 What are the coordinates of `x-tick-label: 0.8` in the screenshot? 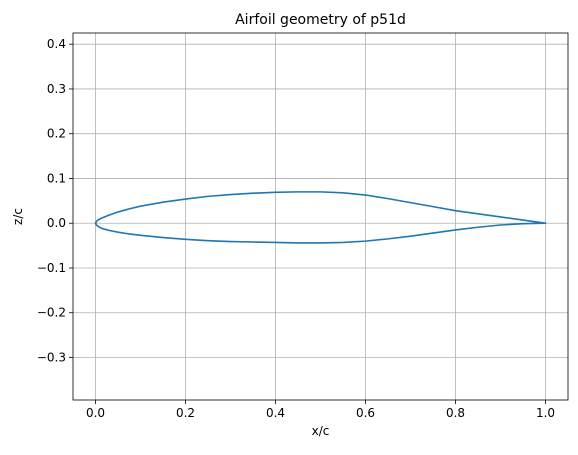 It's located at (455, 413).